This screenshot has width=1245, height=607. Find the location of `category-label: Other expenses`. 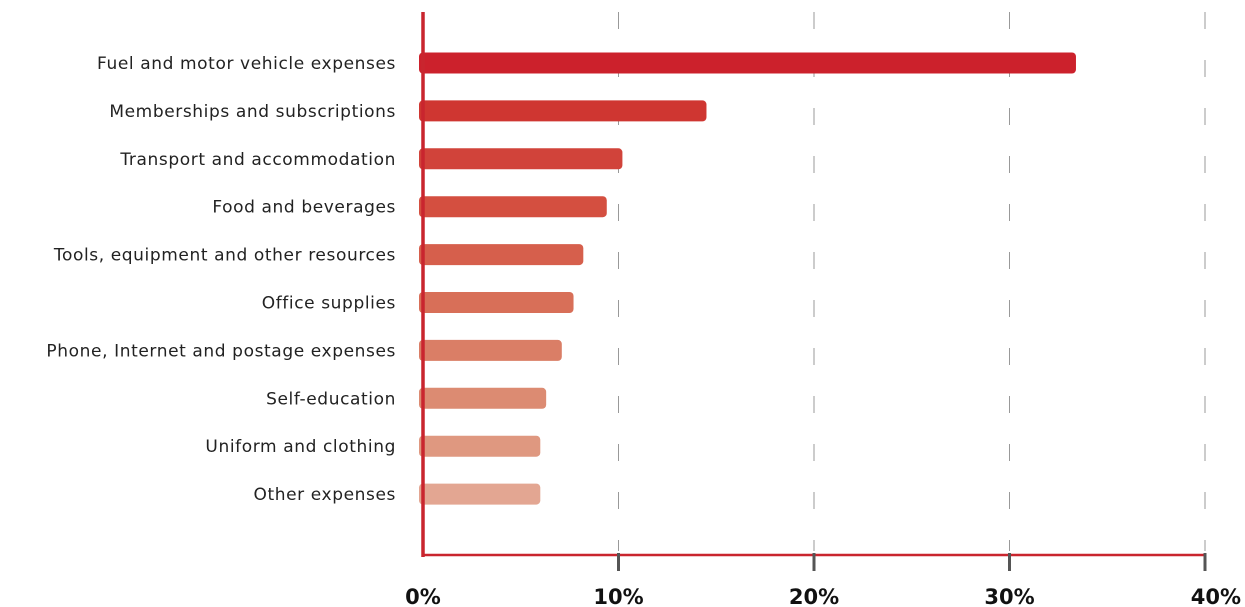

category-label: Other expenses is located at coordinates (325, 495).